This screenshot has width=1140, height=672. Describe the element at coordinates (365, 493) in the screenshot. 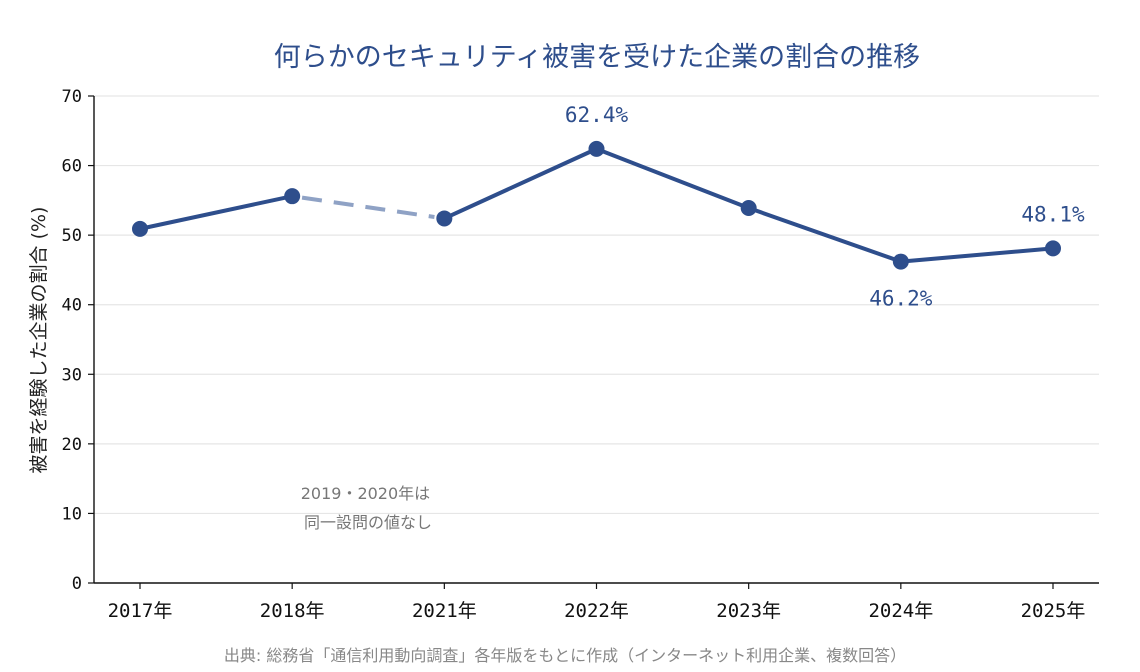

I see `annotation-line-1: 2019・2020年は` at that location.